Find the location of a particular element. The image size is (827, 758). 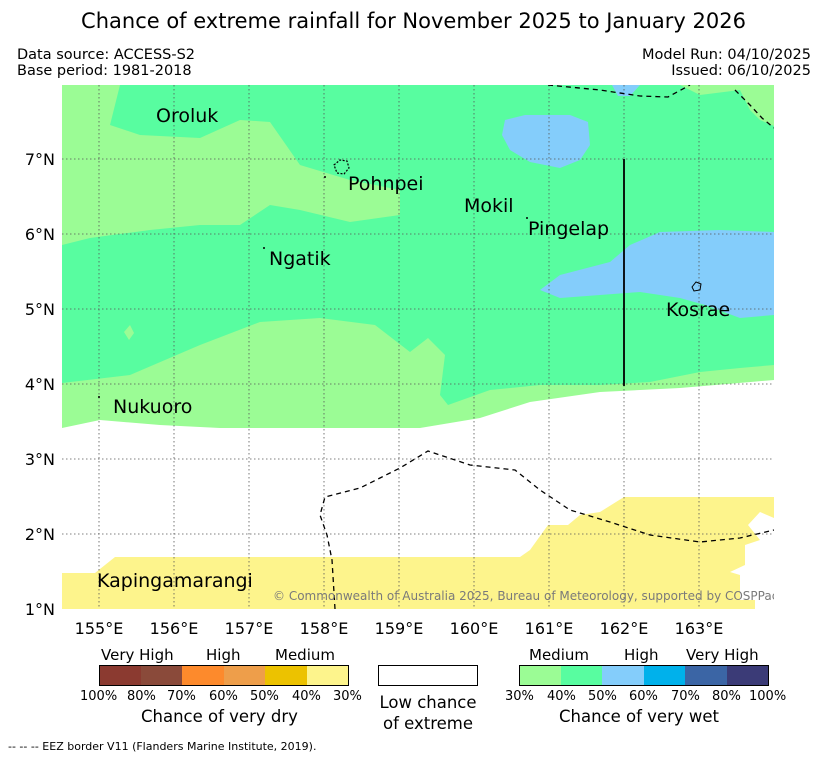

place-label: Ngatik is located at coordinates (300, 259).